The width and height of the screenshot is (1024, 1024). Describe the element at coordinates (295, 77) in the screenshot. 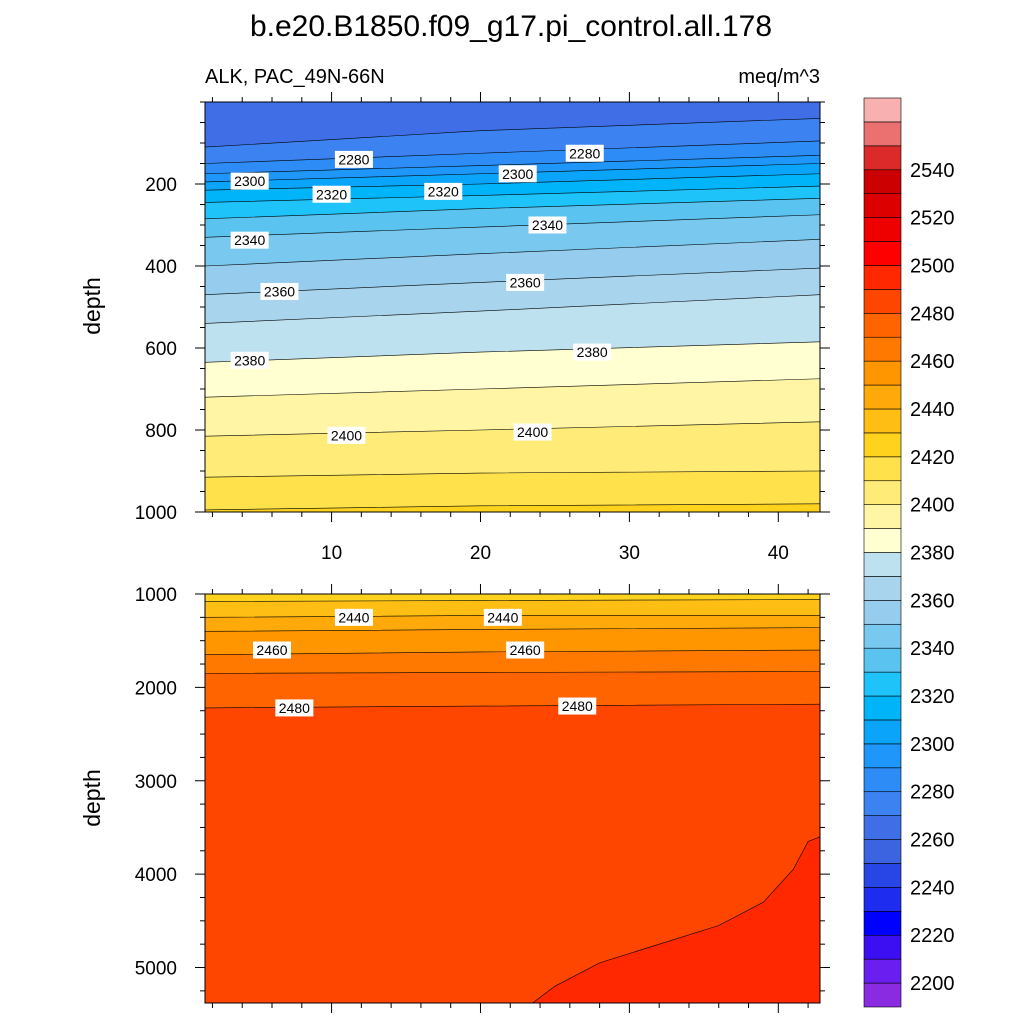

I see `chart-subtitle-left: ALK, PAC_49N-66N` at that location.